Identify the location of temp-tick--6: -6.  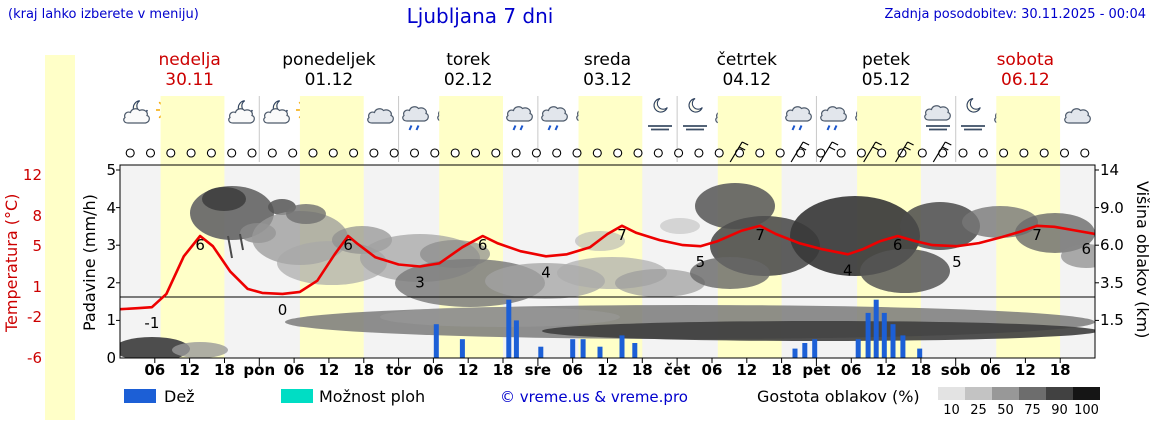
(34, 358).